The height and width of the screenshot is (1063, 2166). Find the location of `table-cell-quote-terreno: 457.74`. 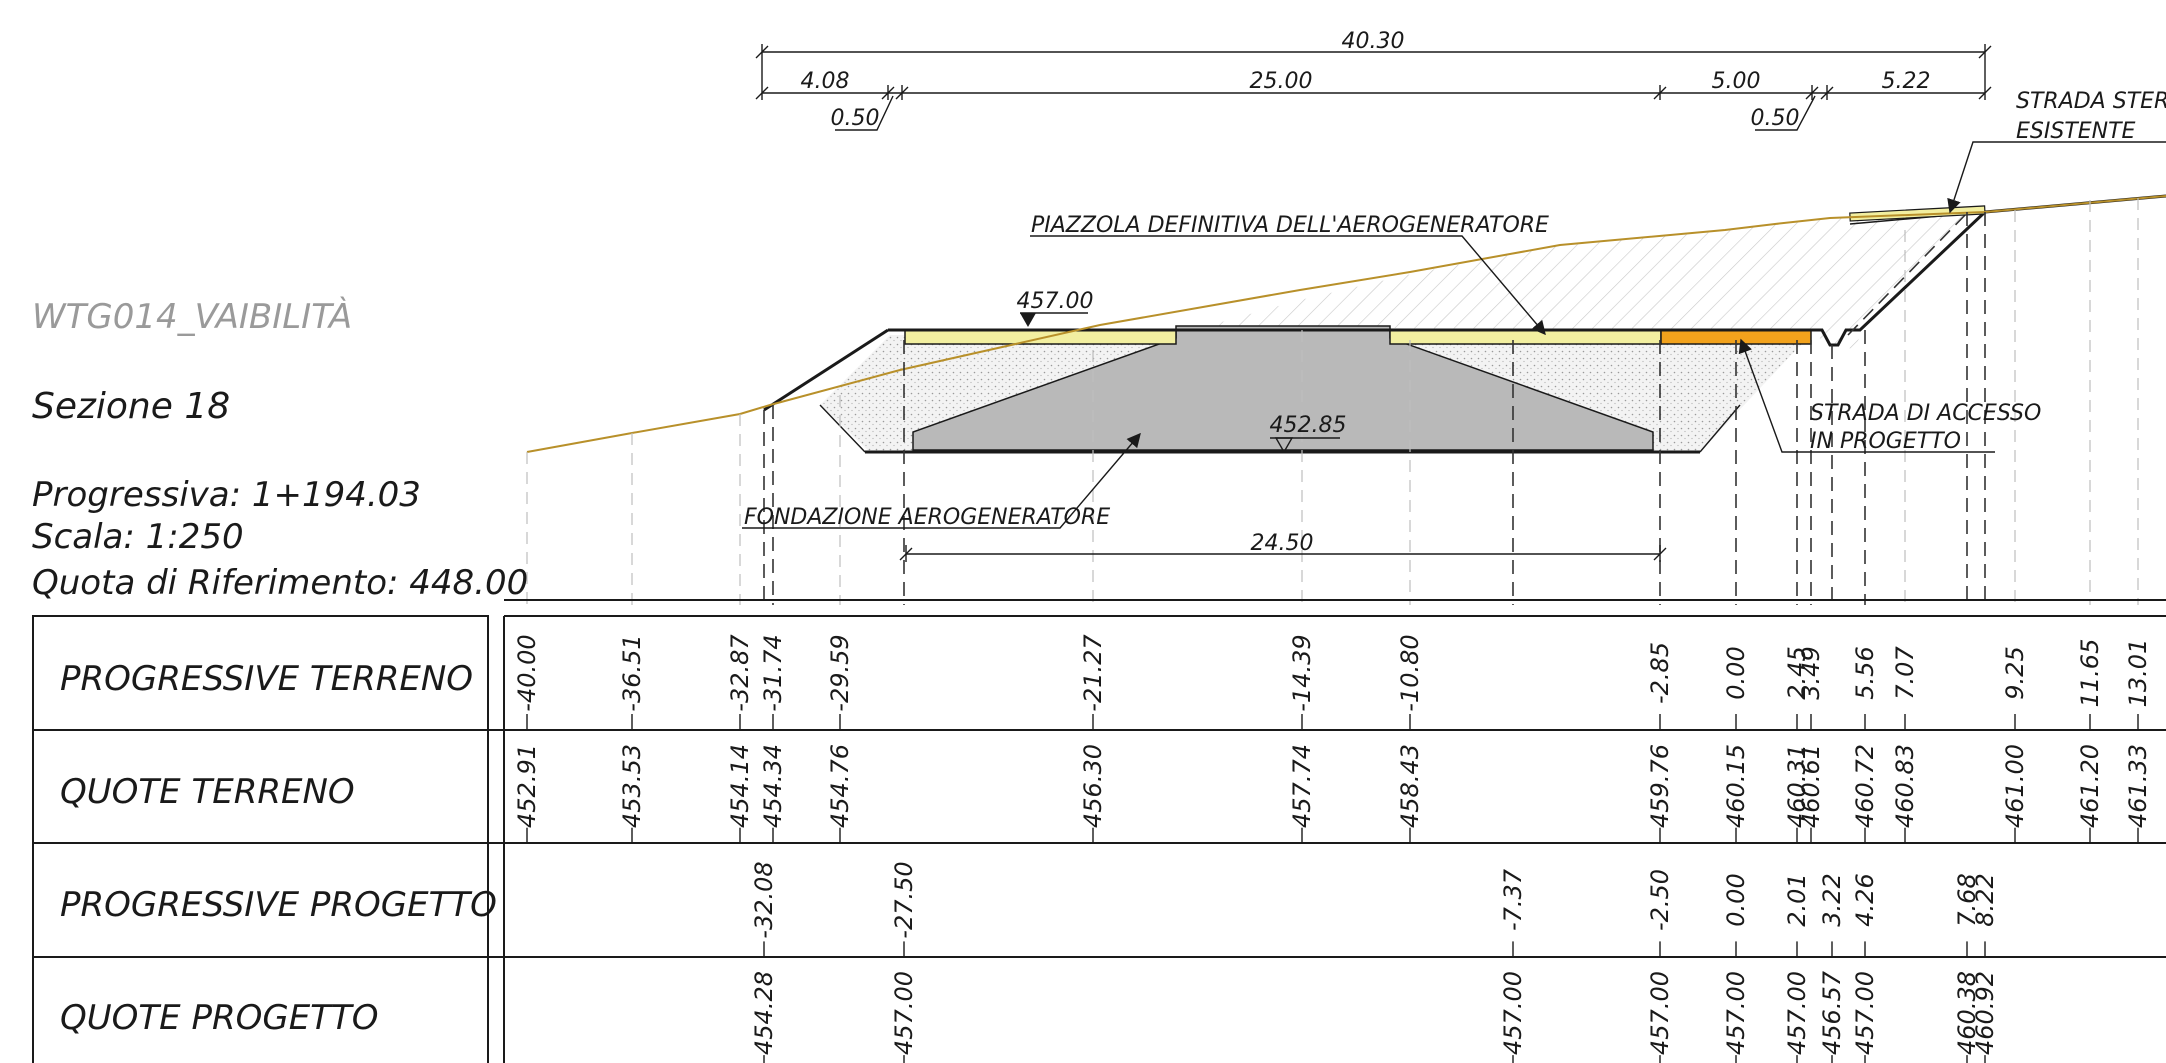

table-cell-quote-terreno: 457.74 is located at coordinates (1302, 786).